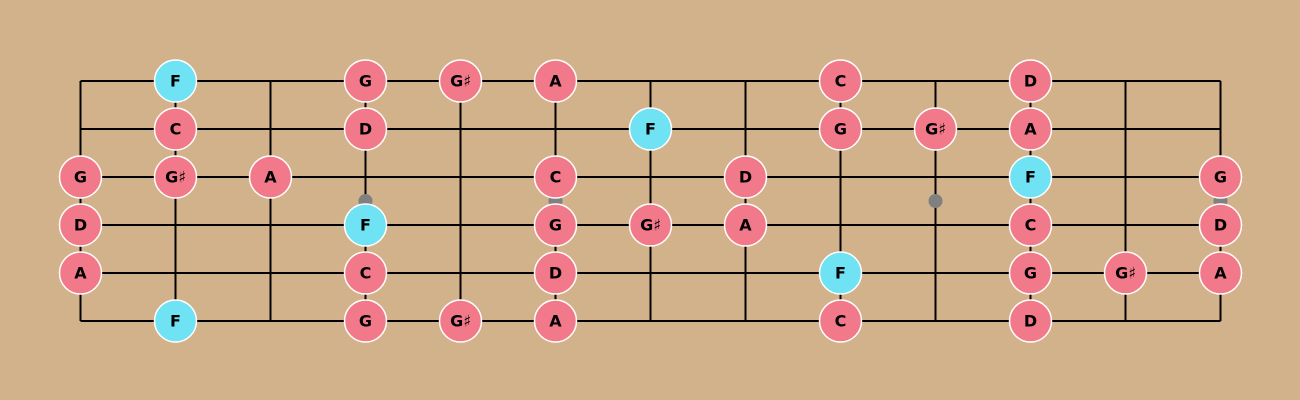 The width and height of the screenshot is (1300, 400). I want to click on fret-marker-dot, so click(935, 201).